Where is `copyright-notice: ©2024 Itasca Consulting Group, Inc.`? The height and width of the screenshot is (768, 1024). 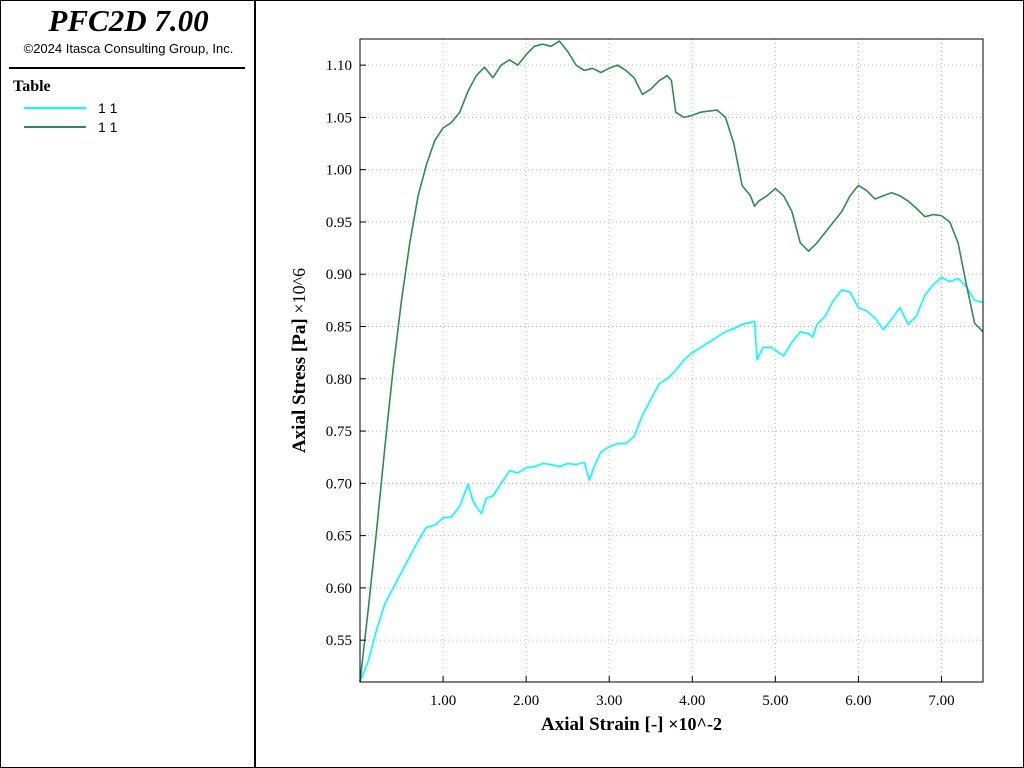
copyright-notice: ©2024 Itasca Consulting Group, Inc. is located at coordinates (128, 48).